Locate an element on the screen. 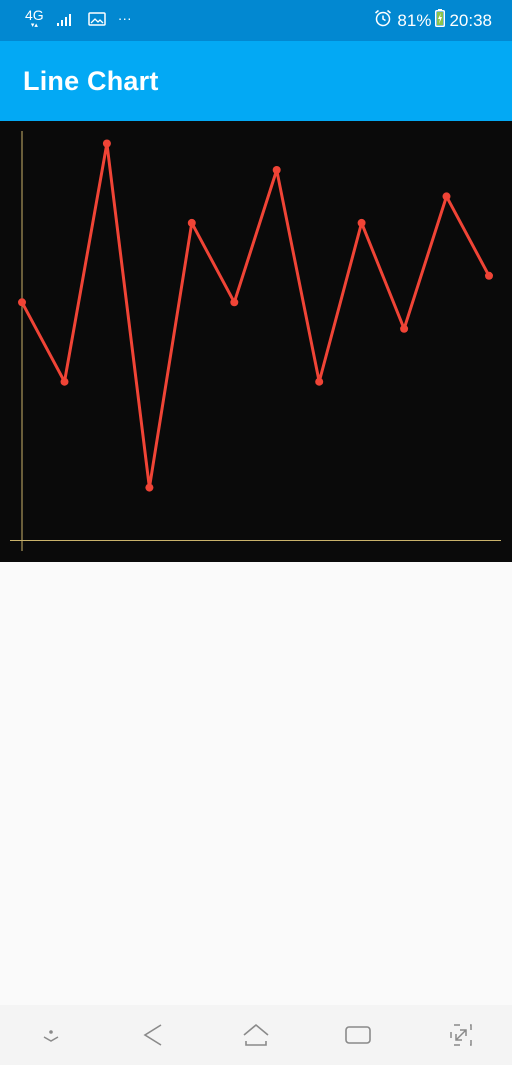  back-button is located at coordinates (154, 1035).